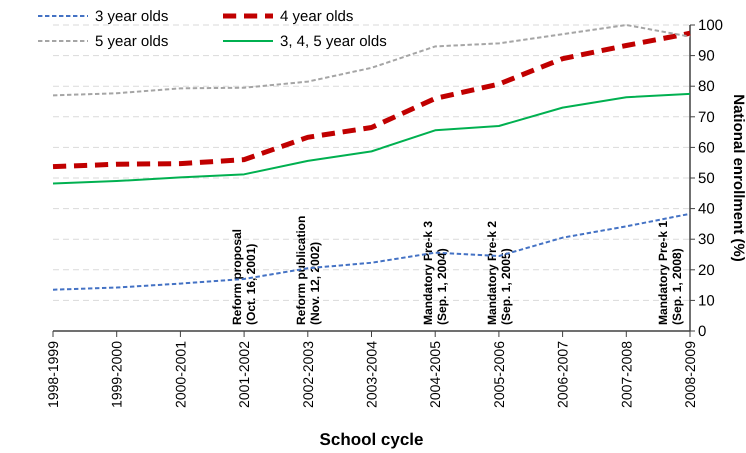 The width and height of the screenshot is (746, 453). What do you see at coordinates (498, 374) in the screenshot?
I see `x-tick-label: 2005-2006` at bounding box center [498, 374].